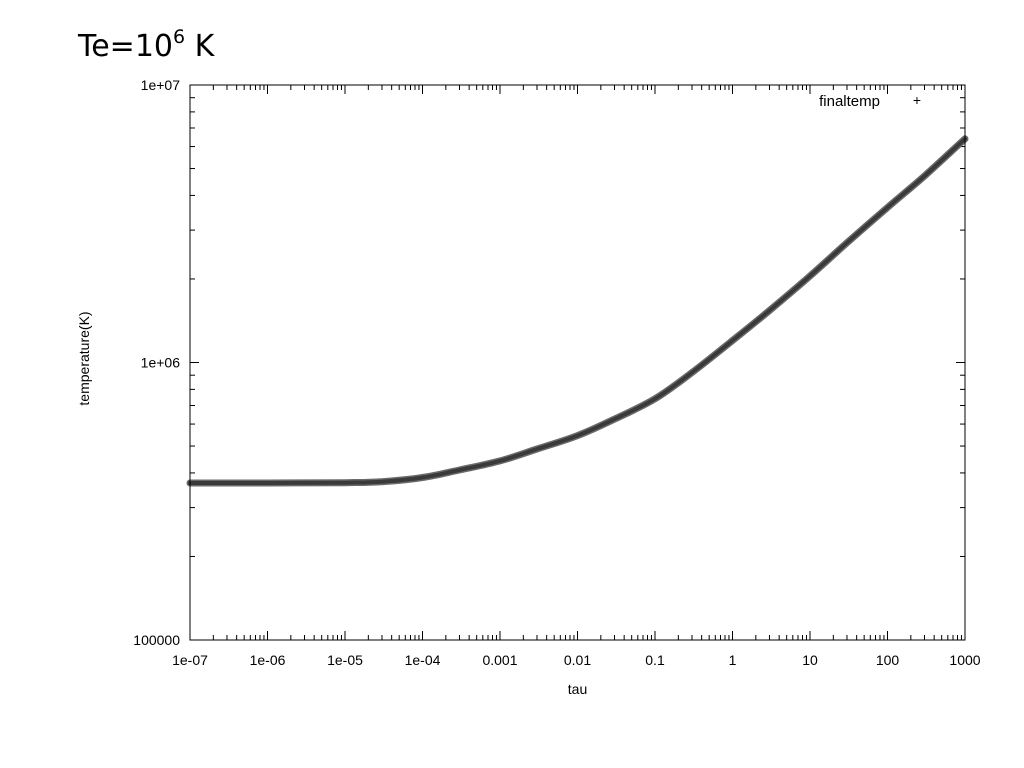 This screenshot has width=1024, height=768. What do you see at coordinates (84, 358) in the screenshot?
I see `y-axis-label: temperature(K)` at bounding box center [84, 358].